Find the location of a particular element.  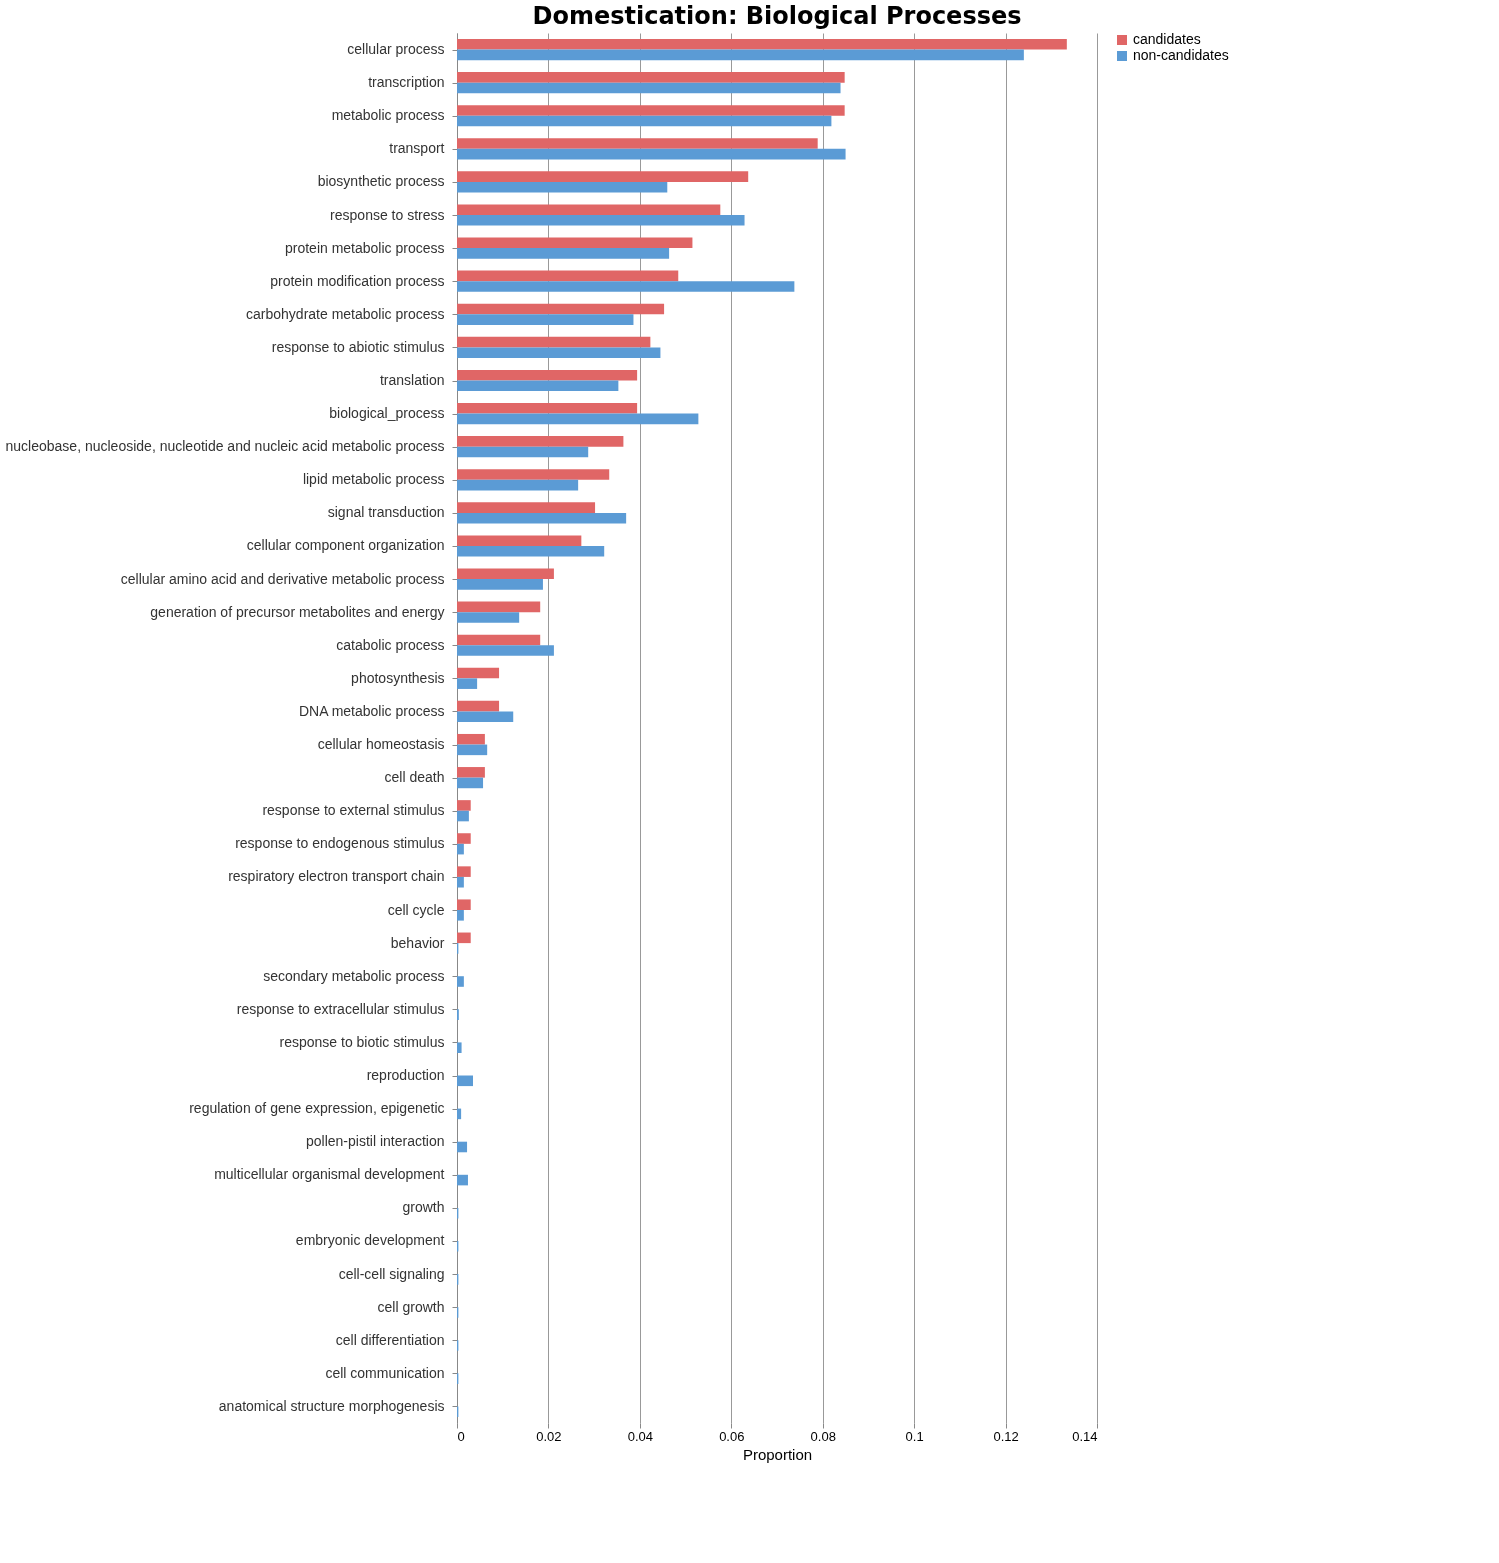

y-tick-label: generation of precursor metabolites and energy is located at coordinates (297, 611).